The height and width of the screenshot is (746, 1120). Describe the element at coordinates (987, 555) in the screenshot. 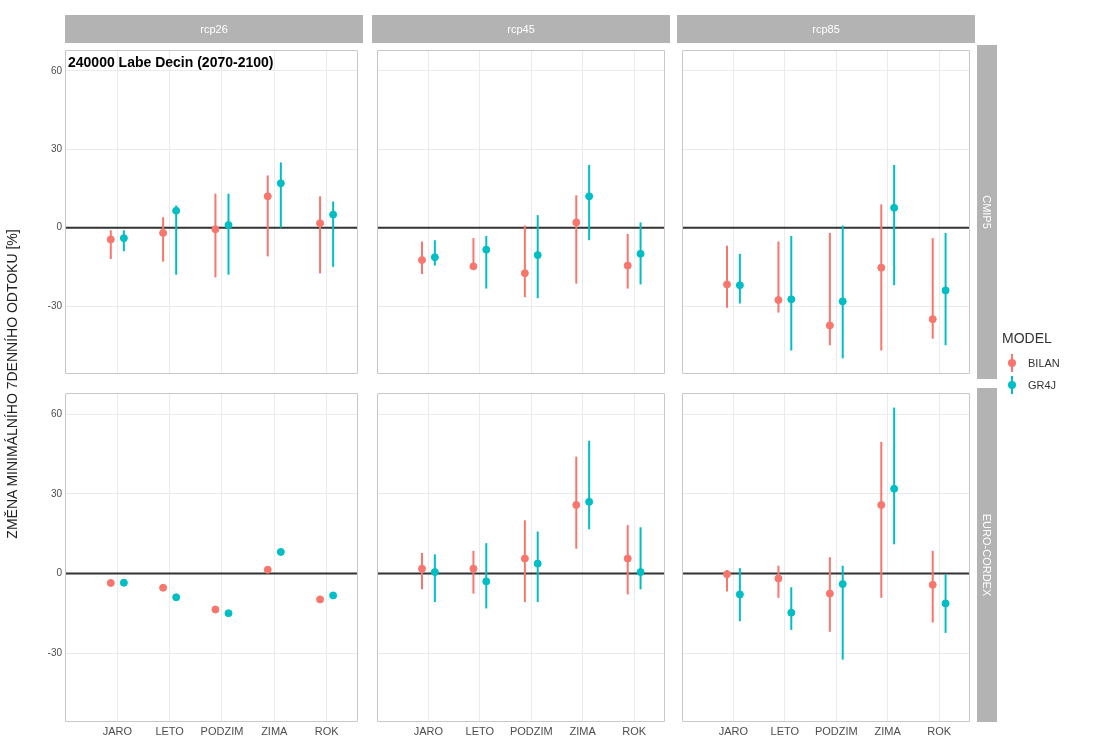

I see `y2-axis-title: EURO-CORDEX` at that location.